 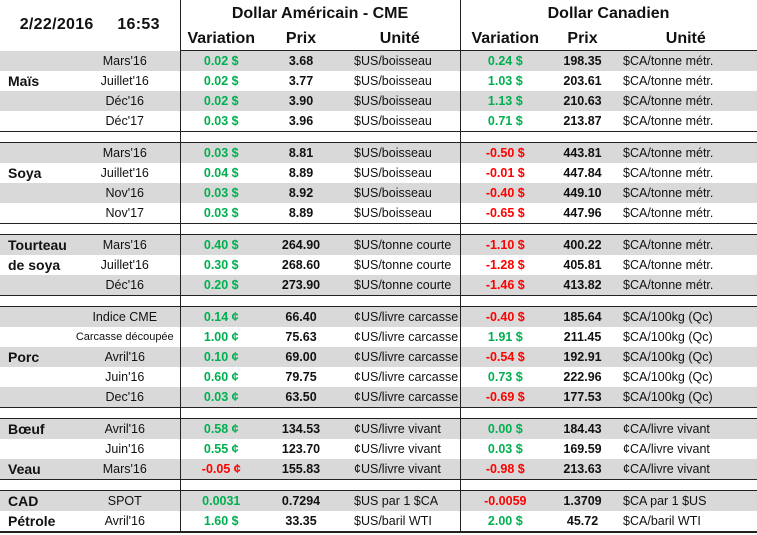 I want to click on ca-price: 185.64, so click(x=583, y=316).